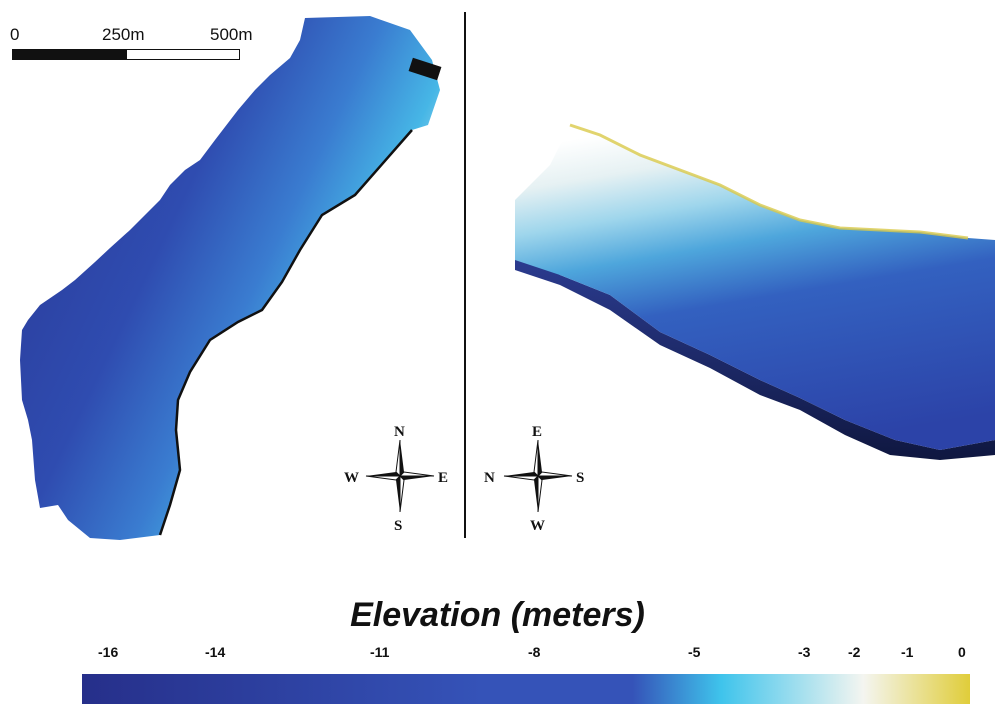 This screenshot has width=995, height=704. I want to click on tick-label: -1, so click(907, 652).